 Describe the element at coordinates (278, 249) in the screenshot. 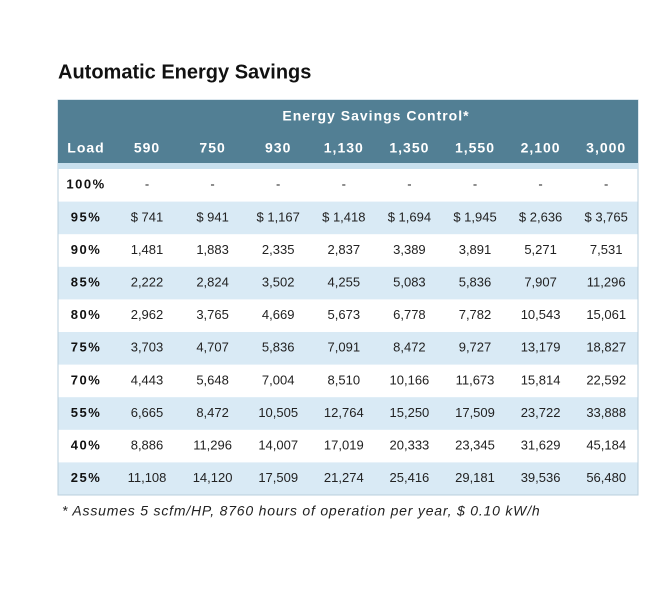

I see `cell: 2,335` at that location.